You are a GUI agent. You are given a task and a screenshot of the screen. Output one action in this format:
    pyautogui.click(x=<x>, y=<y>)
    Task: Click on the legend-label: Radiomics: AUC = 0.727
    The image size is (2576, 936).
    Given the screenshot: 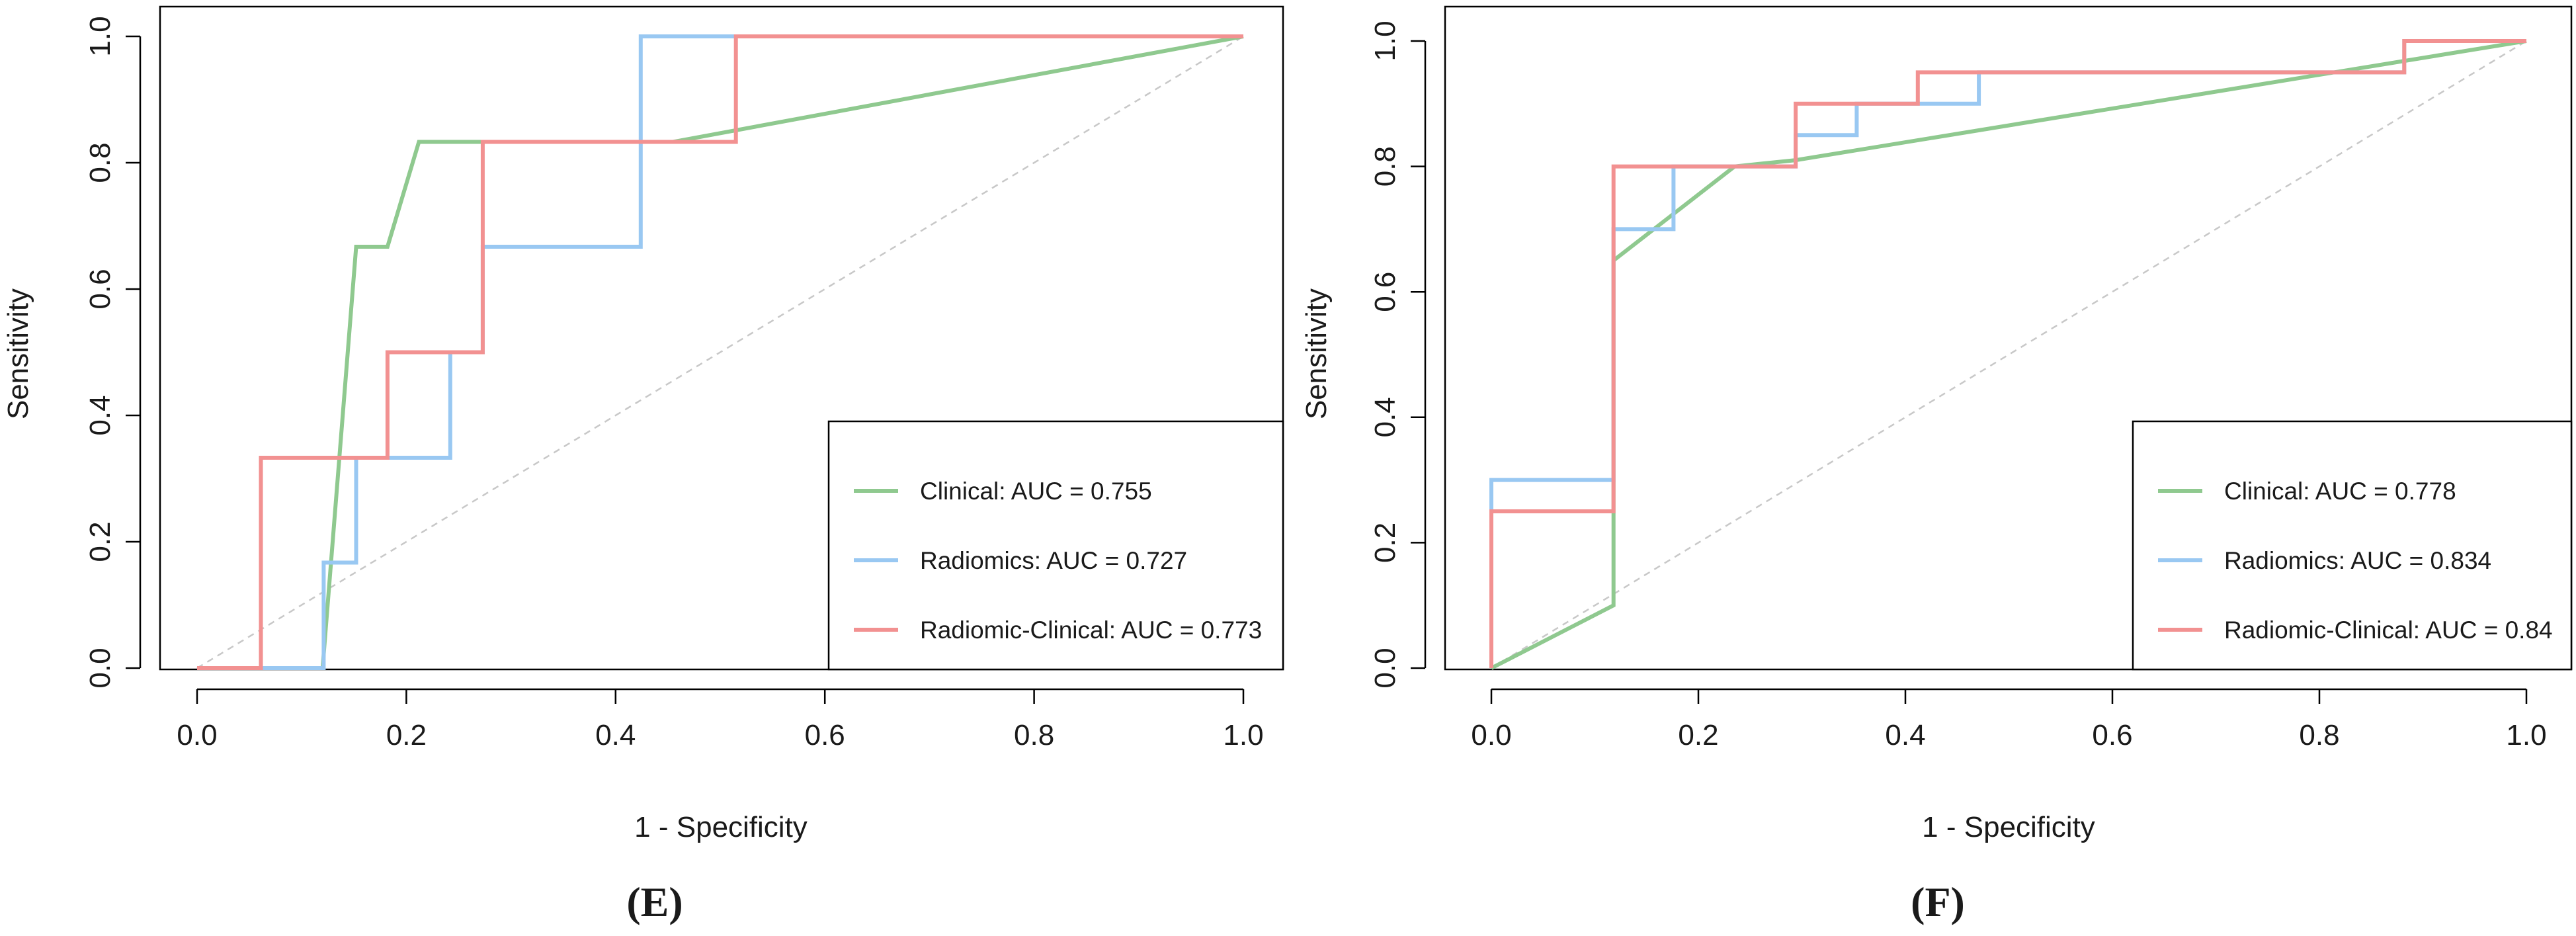 What is the action you would take?
    pyautogui.click(x=1053, y=560)
    